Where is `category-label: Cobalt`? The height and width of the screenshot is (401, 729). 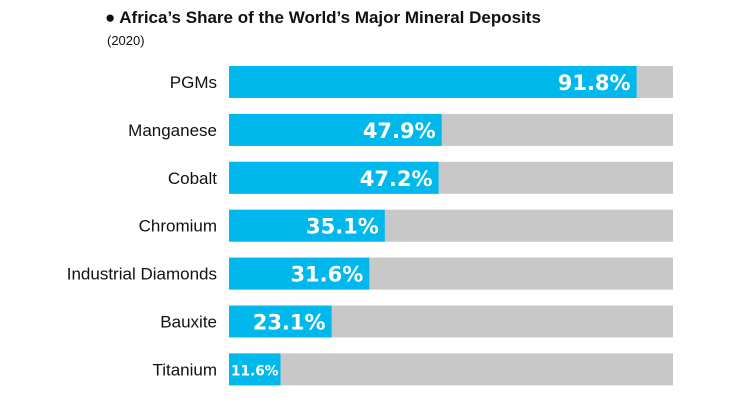 category-label: Cobalt is located at coordinates (192, 178).